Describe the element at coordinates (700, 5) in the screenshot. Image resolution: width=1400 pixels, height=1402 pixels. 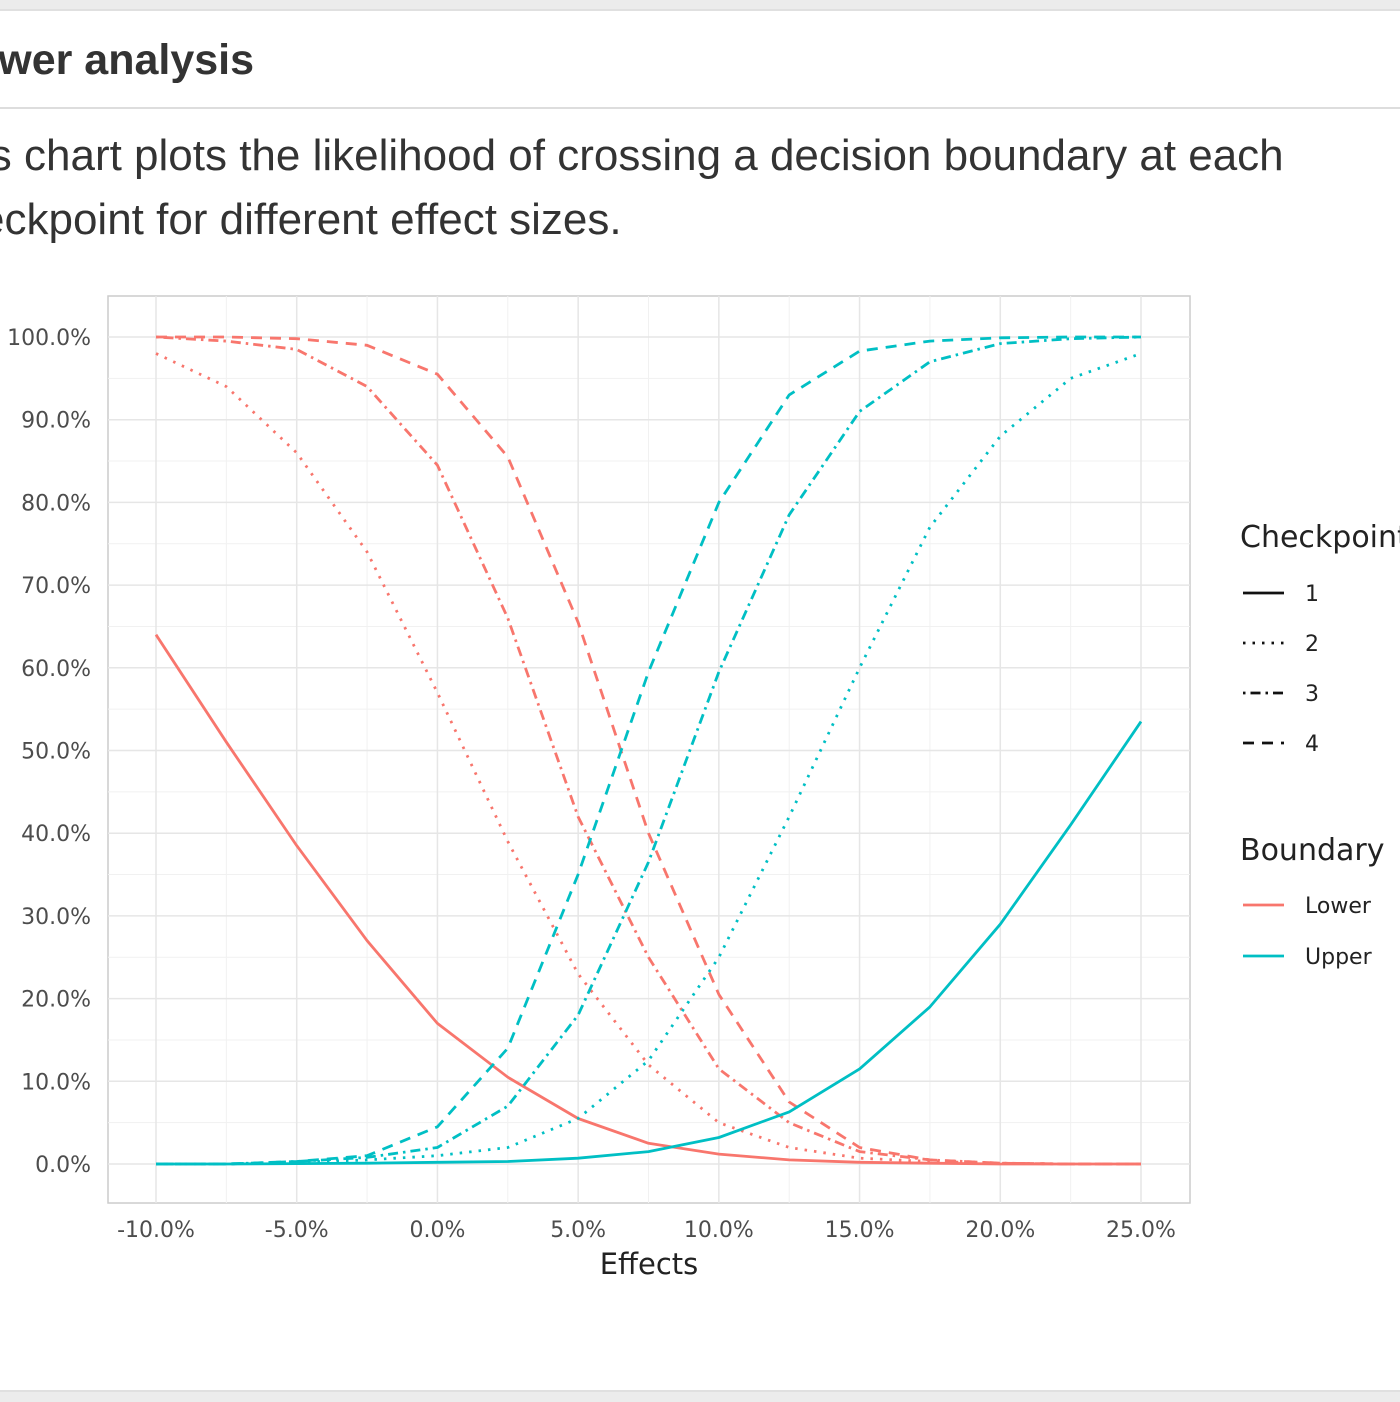
I see `top-divider` at that location.